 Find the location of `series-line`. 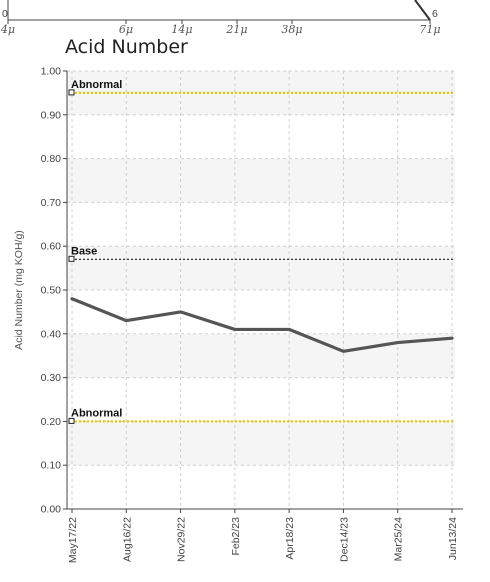

series-line is located at coordinates (262, 325).